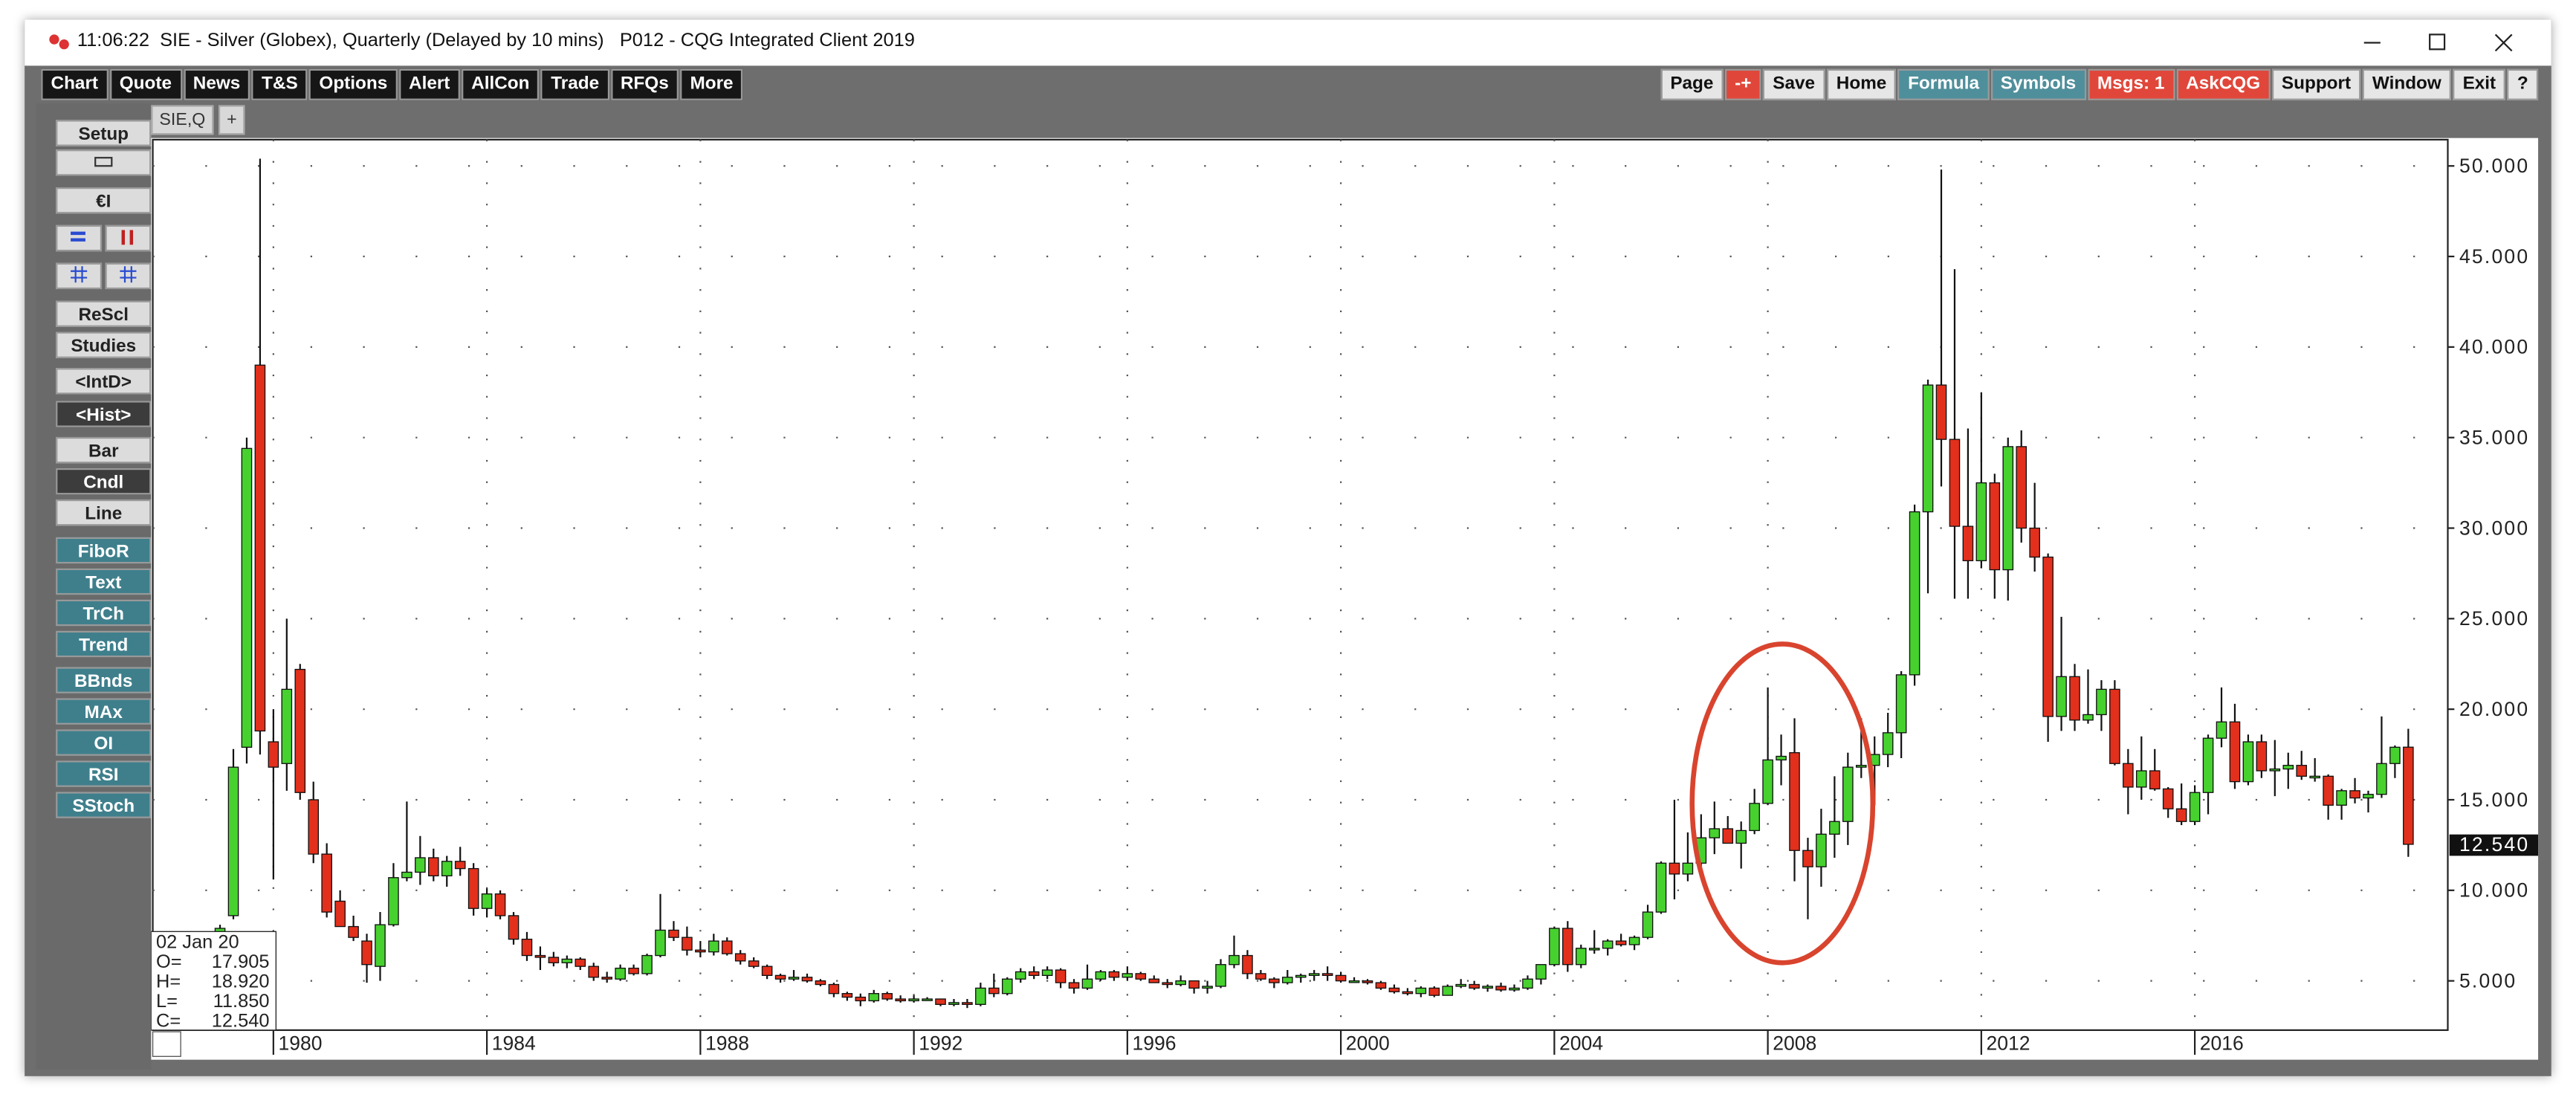  Describe the element at coordinates (104, 381) in the screenshot. I see `sidebar-button: <IntD>` at that location.